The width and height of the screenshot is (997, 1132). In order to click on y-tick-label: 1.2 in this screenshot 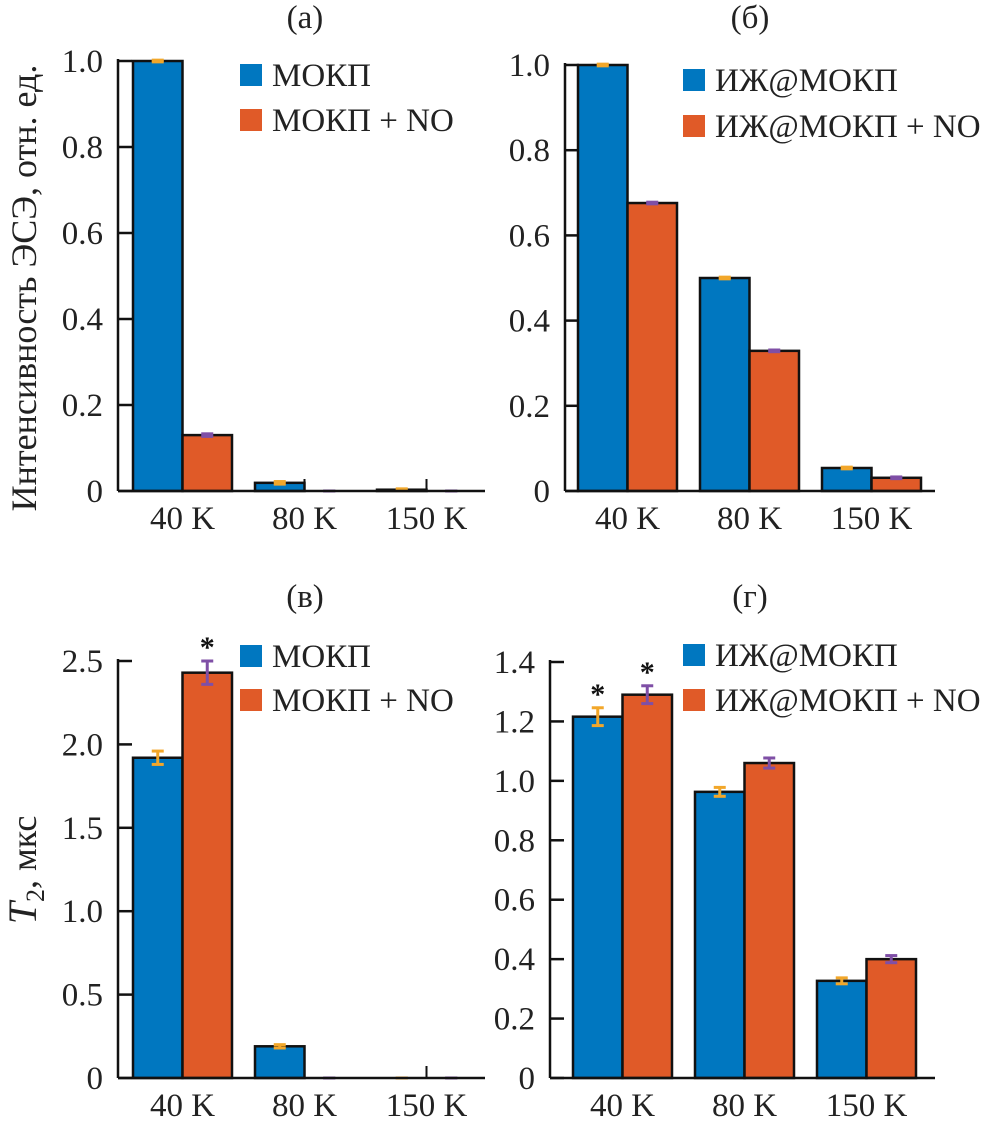, I will do `click(514, 722)`.